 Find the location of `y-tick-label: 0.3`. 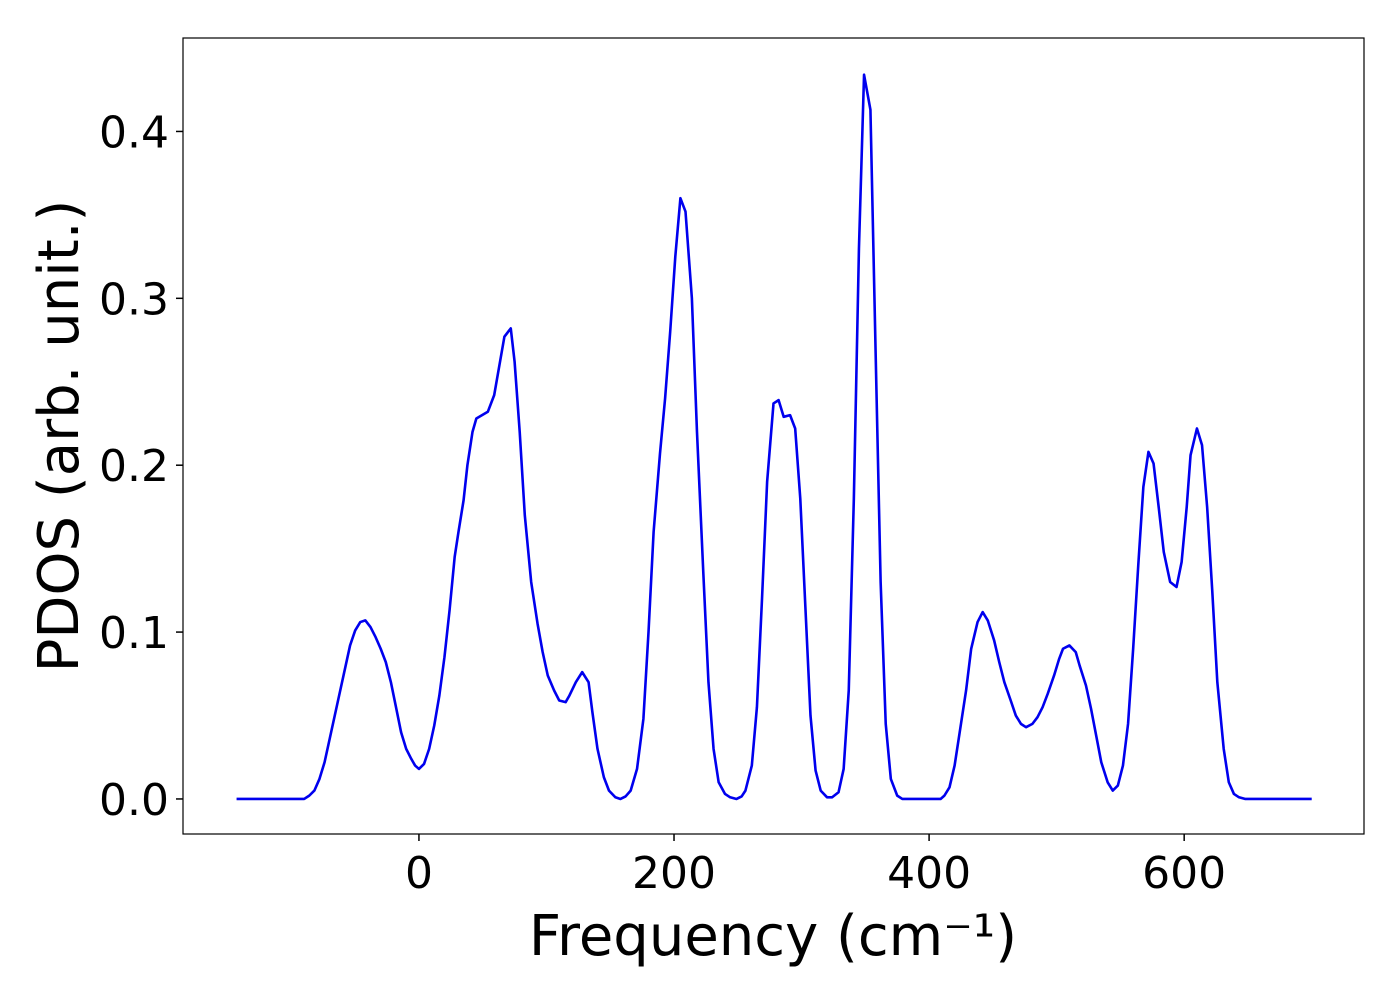

y-tick-label: 0.3 is located at coordinates (134, 299).